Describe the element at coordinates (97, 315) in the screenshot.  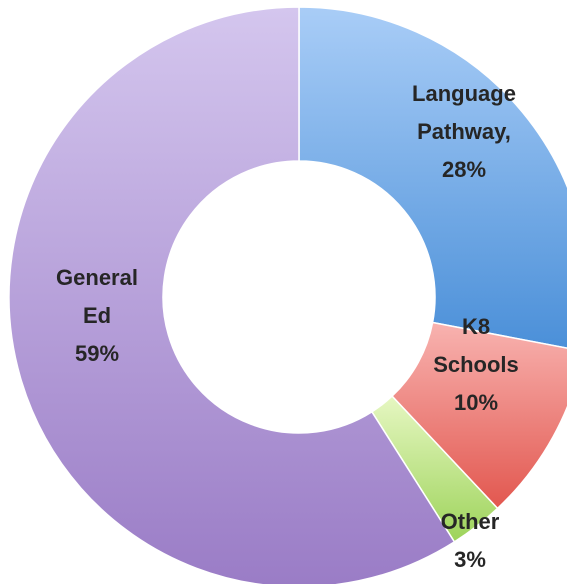
I see `slice-label-general-ed: Ed` at that location.